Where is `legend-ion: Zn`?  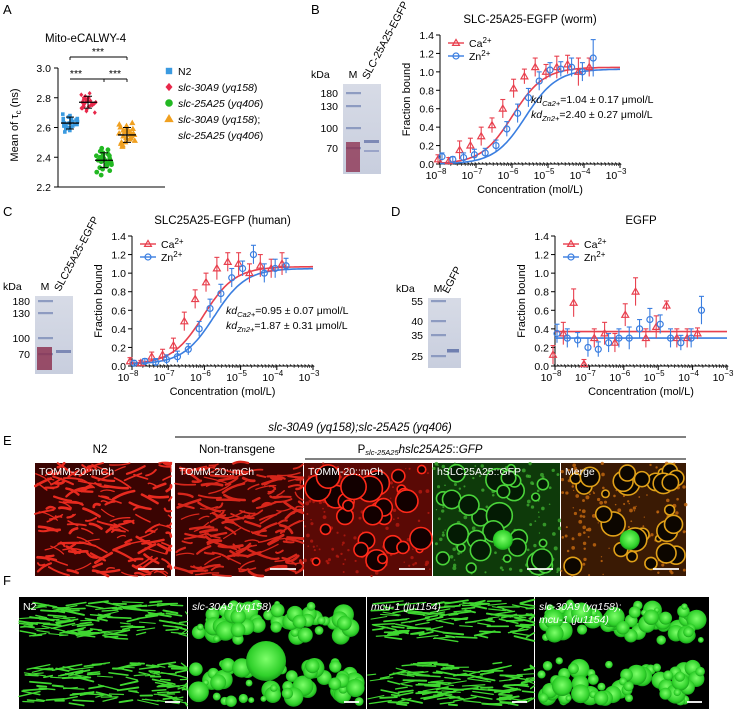
legend-ion: Zn is located at coordinates (167, 258).